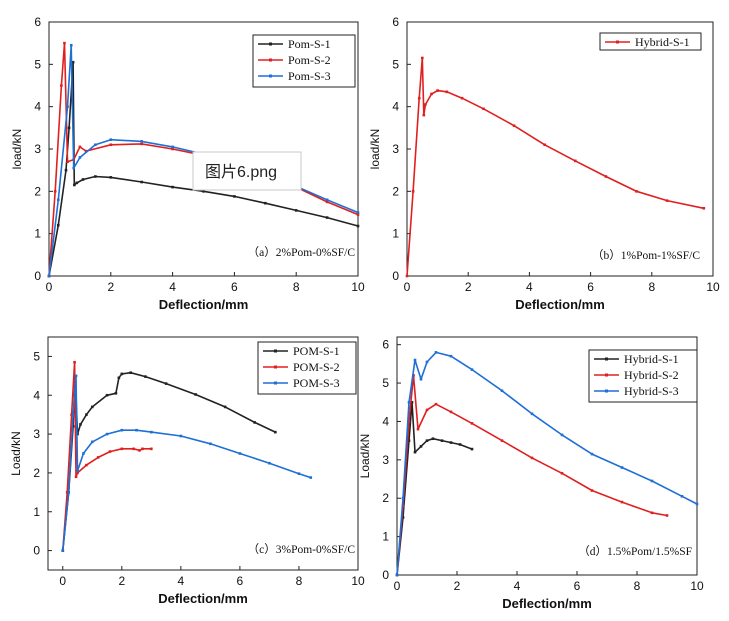 Image resolution: width=729 pixels, height=621 pixels. What do you see at coordinates (316, 351) in the screenshot?
I see `legend-label: POM-S-1` at bounding box center [316, 351].